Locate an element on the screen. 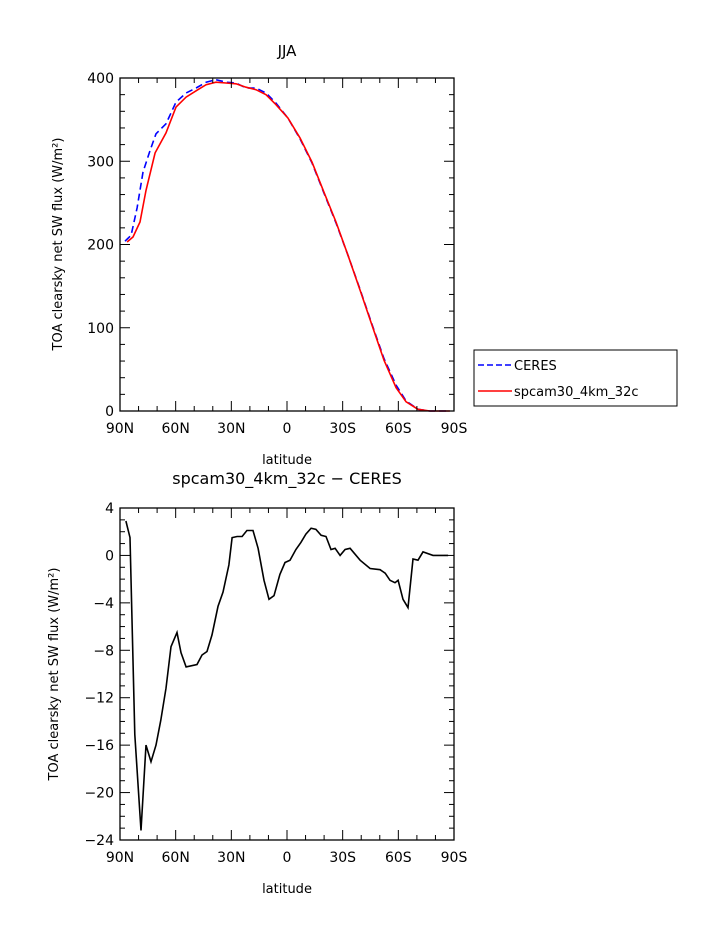 The image size is (723, 939). bottom-y-tick-label: −8 is located at coordinates (103, 651).